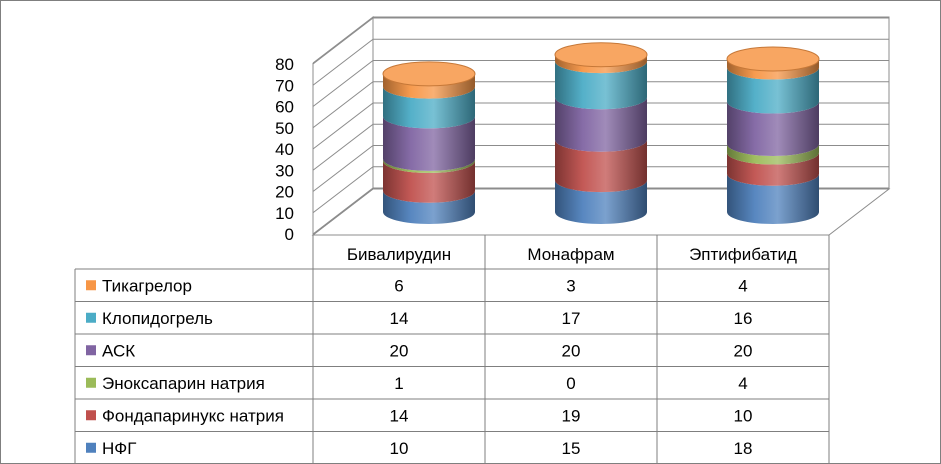 Image resolution: width=941 pixels, height=464 pixels. Describe the element at coordinates (284, 64) in the screenshot. I see `y-tick-label: 80` at that location.